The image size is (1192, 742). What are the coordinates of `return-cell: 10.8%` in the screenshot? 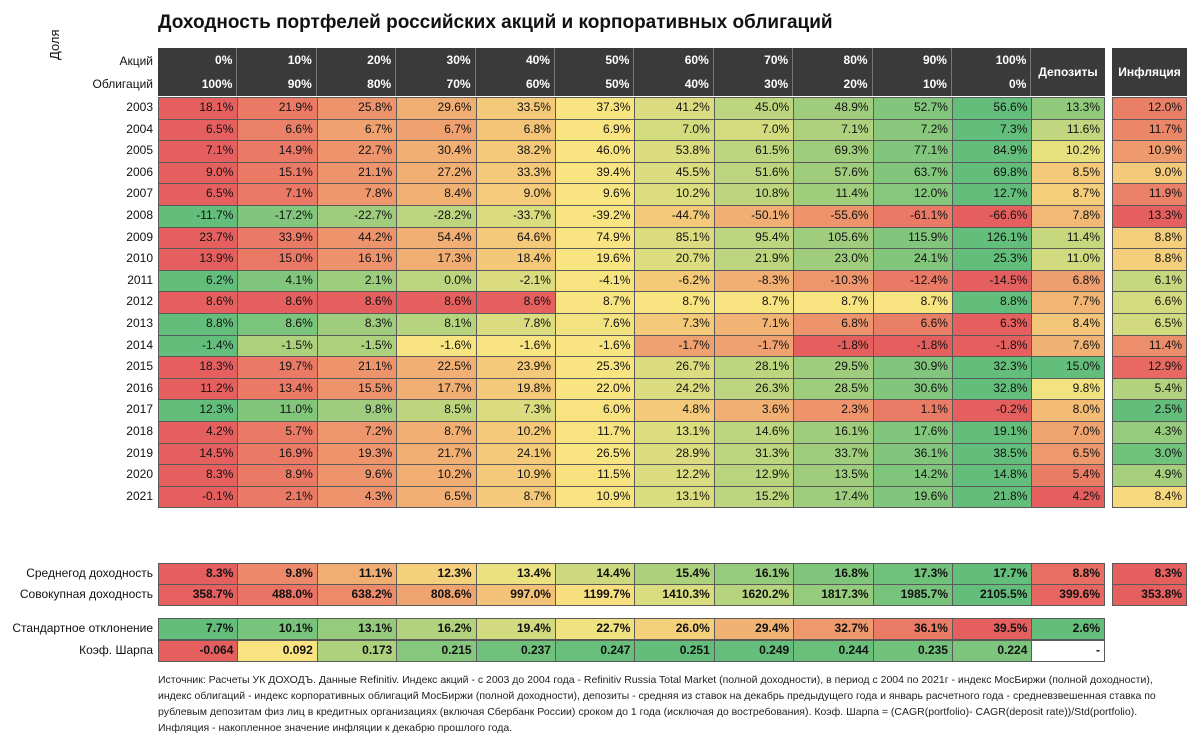 It's located at (754, 194).